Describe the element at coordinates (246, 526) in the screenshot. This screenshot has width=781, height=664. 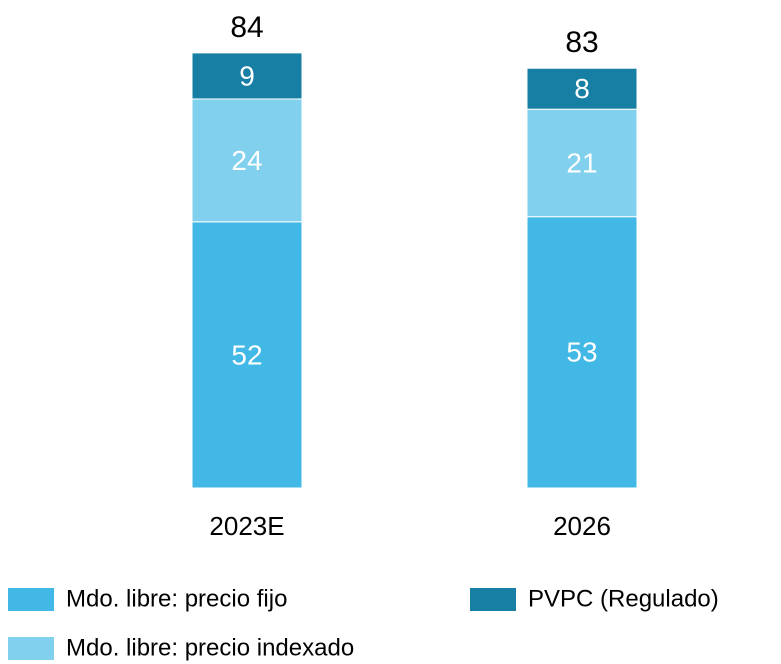
I see `x-tick-label: 2023E` at that location.